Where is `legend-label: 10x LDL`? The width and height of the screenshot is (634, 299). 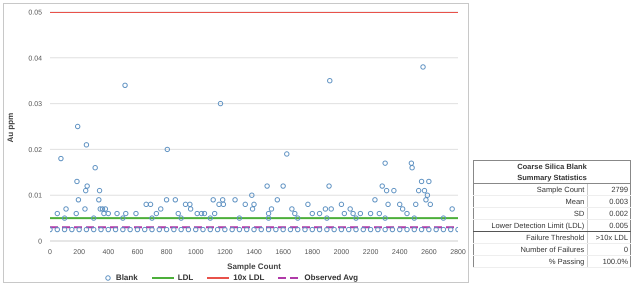
legend-label: 10x LDL is located at coordinates (248, 277).